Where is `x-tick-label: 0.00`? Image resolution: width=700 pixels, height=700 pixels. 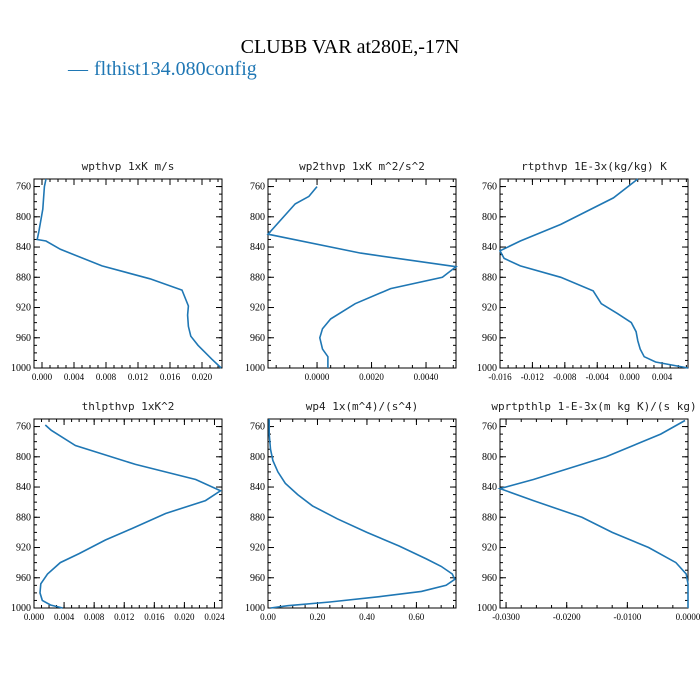
x-tick-label: 0.00 is located at coordinates (268, 617).